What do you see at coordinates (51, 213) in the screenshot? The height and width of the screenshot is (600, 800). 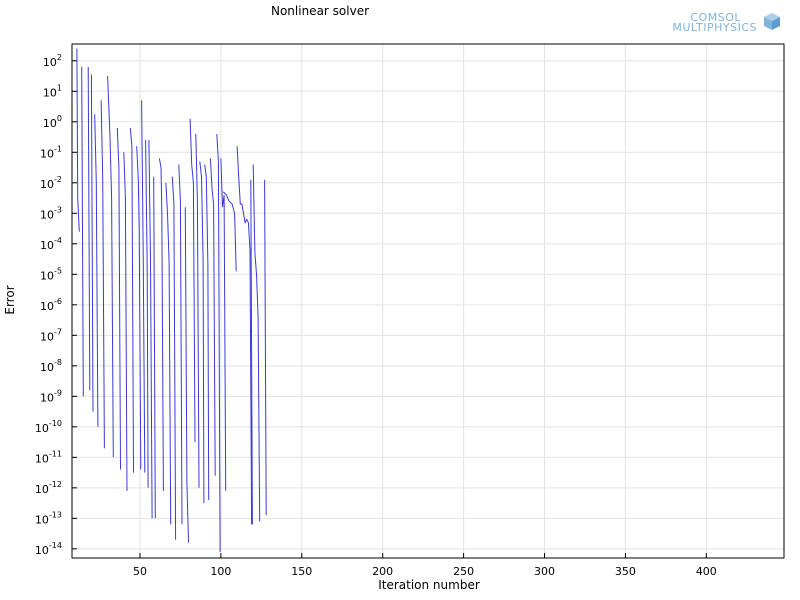 I see `y-tick-label: 10⁻³` at bounding box center [51, 213].